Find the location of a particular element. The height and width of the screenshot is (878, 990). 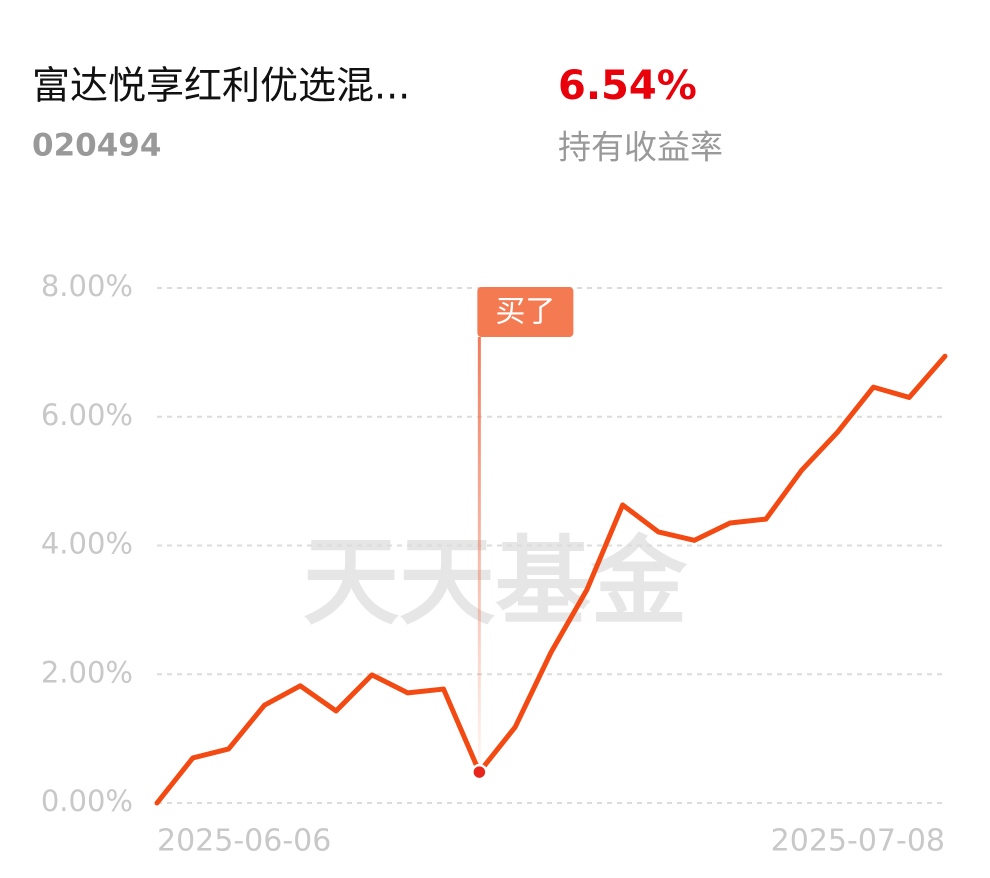

x-tick-label: 2025-06-06 is located at coordinates (244, 841).